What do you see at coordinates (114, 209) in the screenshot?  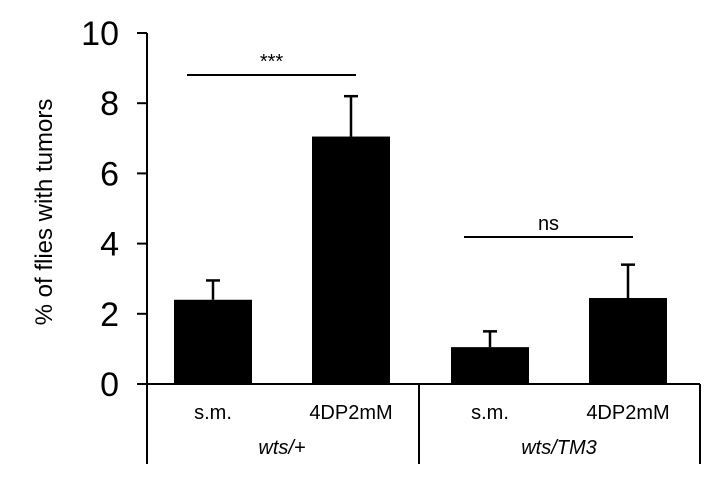 I see `y-axis: 0 2 4 6 8 10` at bounding box center [114, 209].